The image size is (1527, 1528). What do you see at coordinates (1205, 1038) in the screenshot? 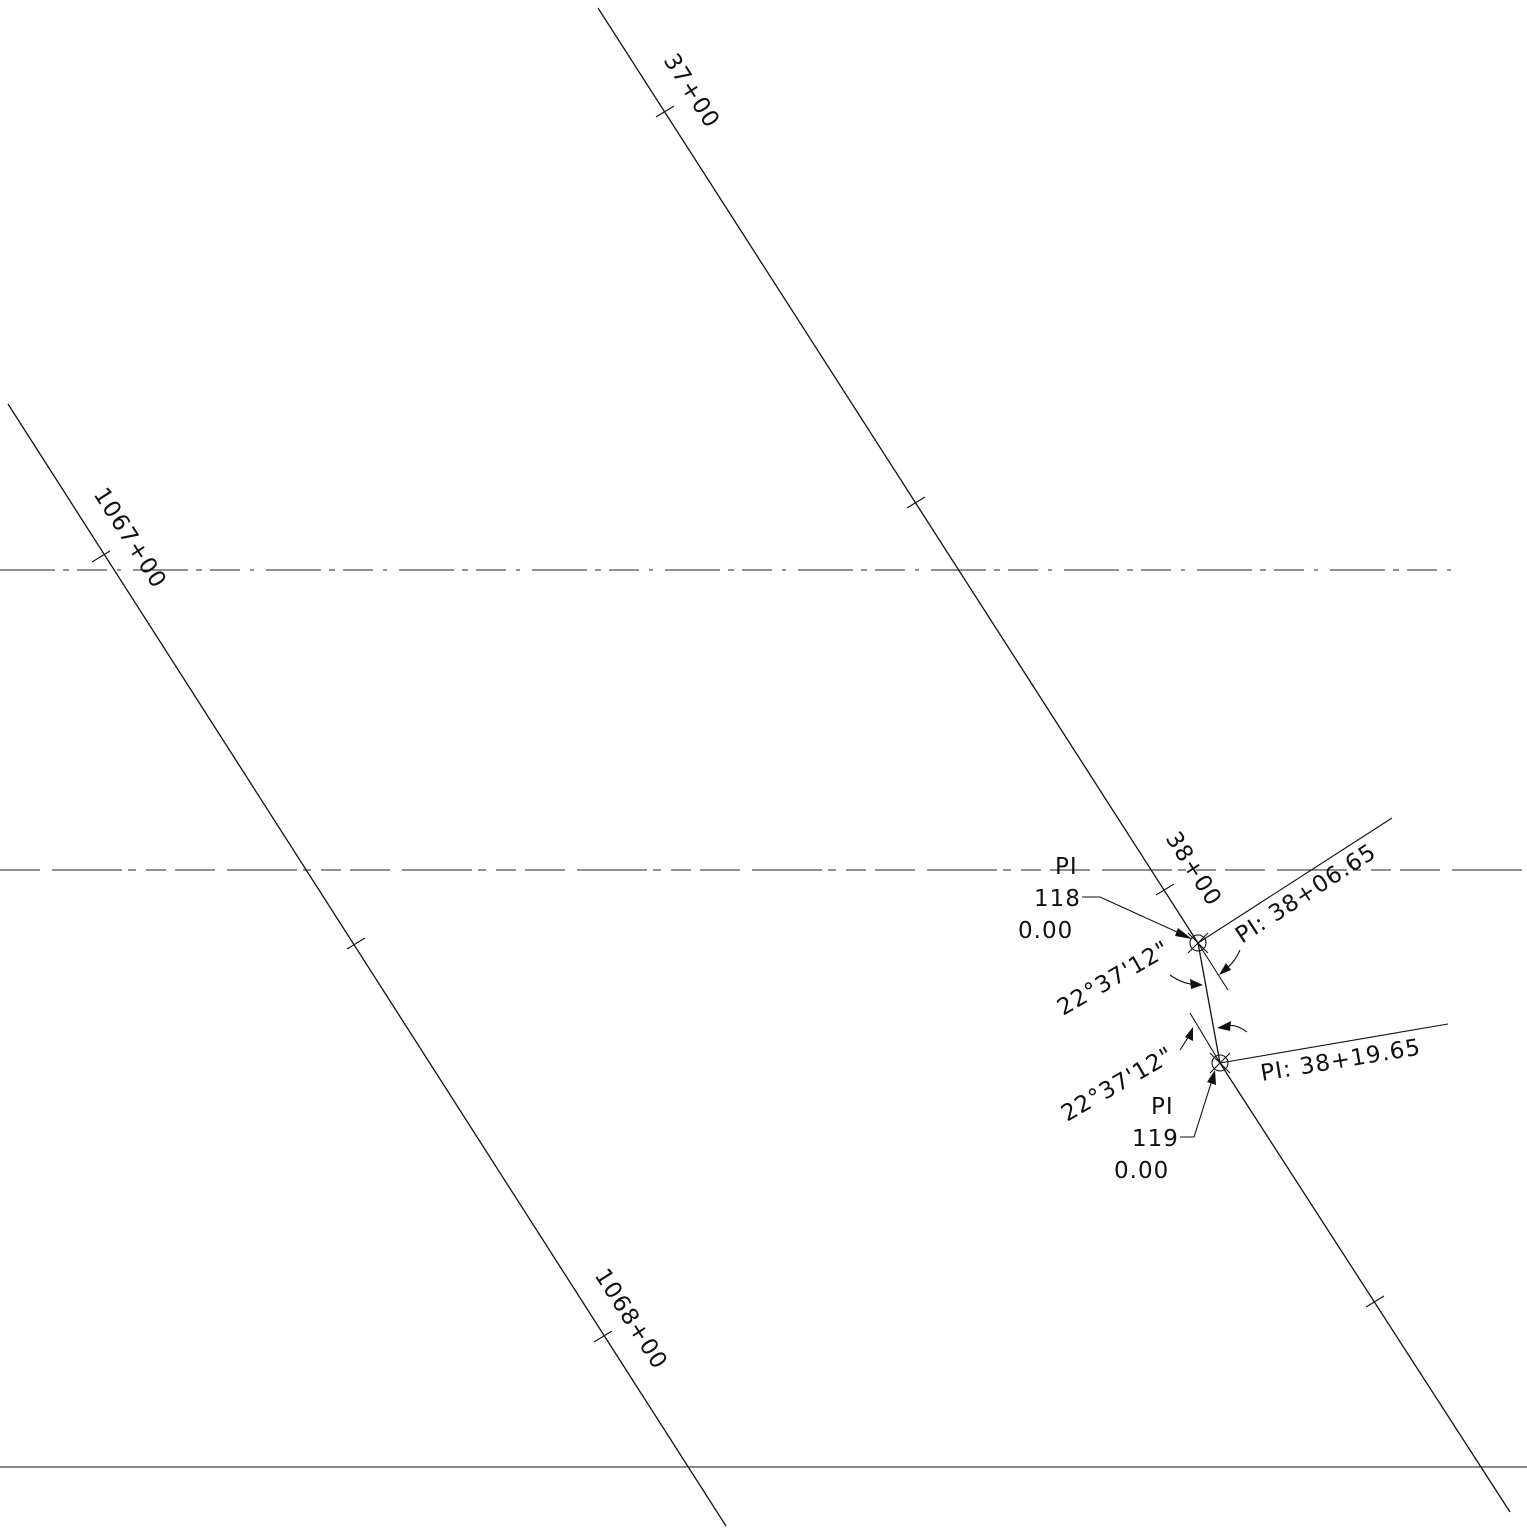
I see `pi119-tangent-extension` at bounding box center [1205, 1038].